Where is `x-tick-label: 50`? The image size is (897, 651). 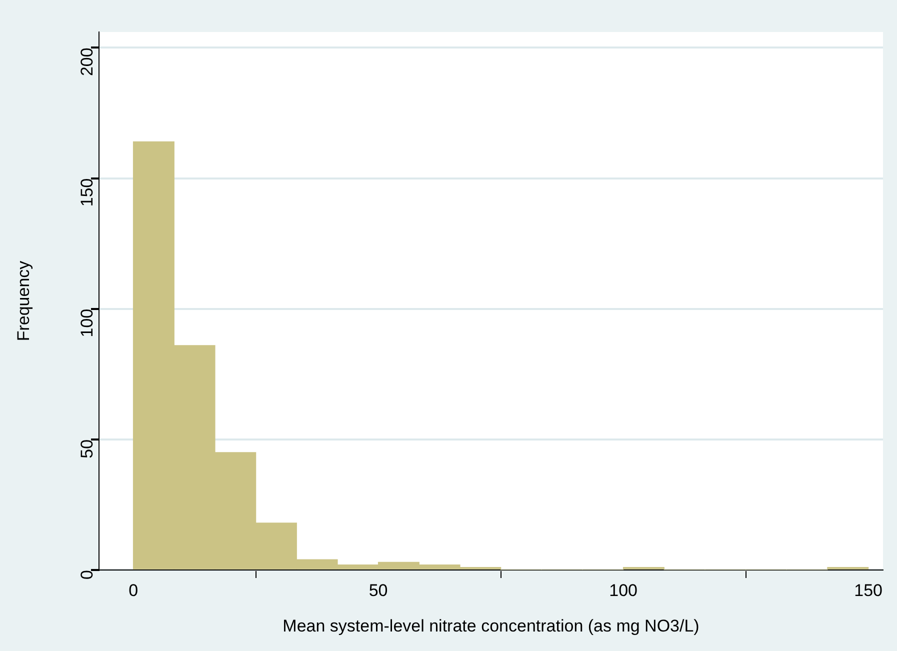
x-tick-label: 50 is located at coordinates (378, 590).